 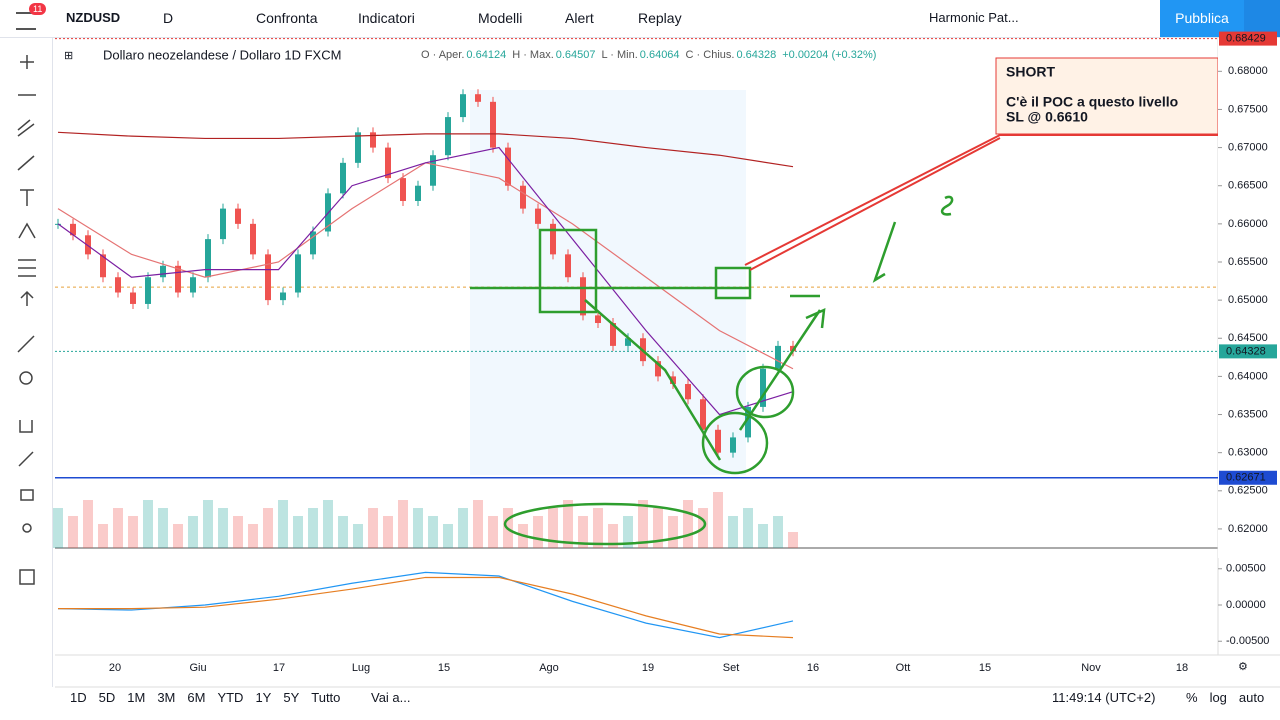 What do you see at coordinates (443, 55) in the screenshot?
I see `ohlc-key: O · Aper.` at bounding box center [443, 55].